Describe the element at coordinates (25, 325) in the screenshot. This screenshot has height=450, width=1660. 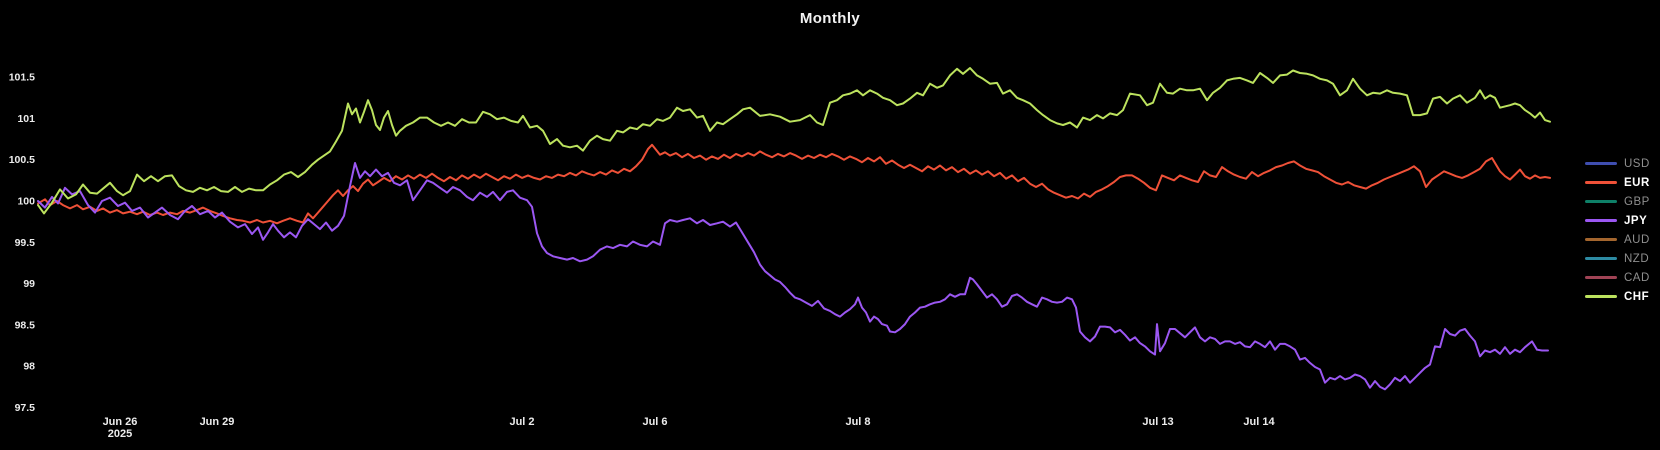
I see `y-tick-label: 98.5` at that location.